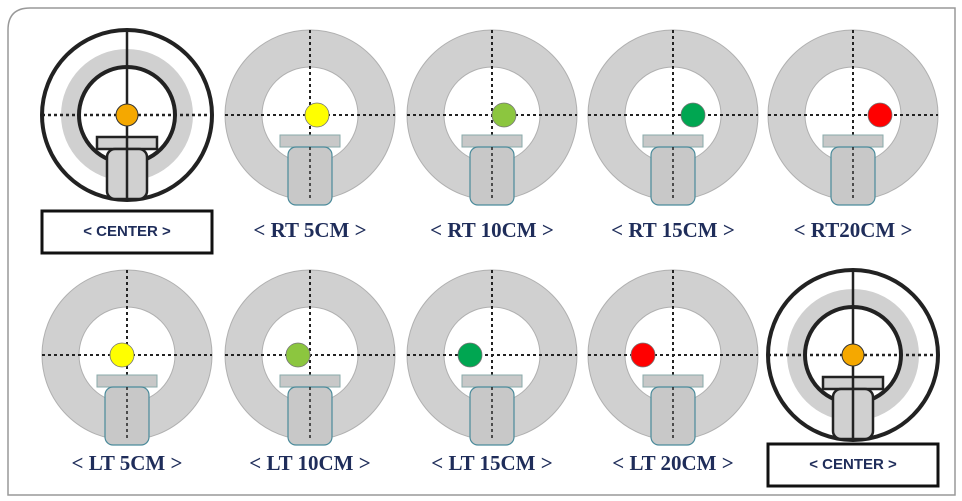 The image size is (962, 501). Describe the element at coordinates (310, 372) in the screenshot. I see `panel: < LT 10CM >` at that location.